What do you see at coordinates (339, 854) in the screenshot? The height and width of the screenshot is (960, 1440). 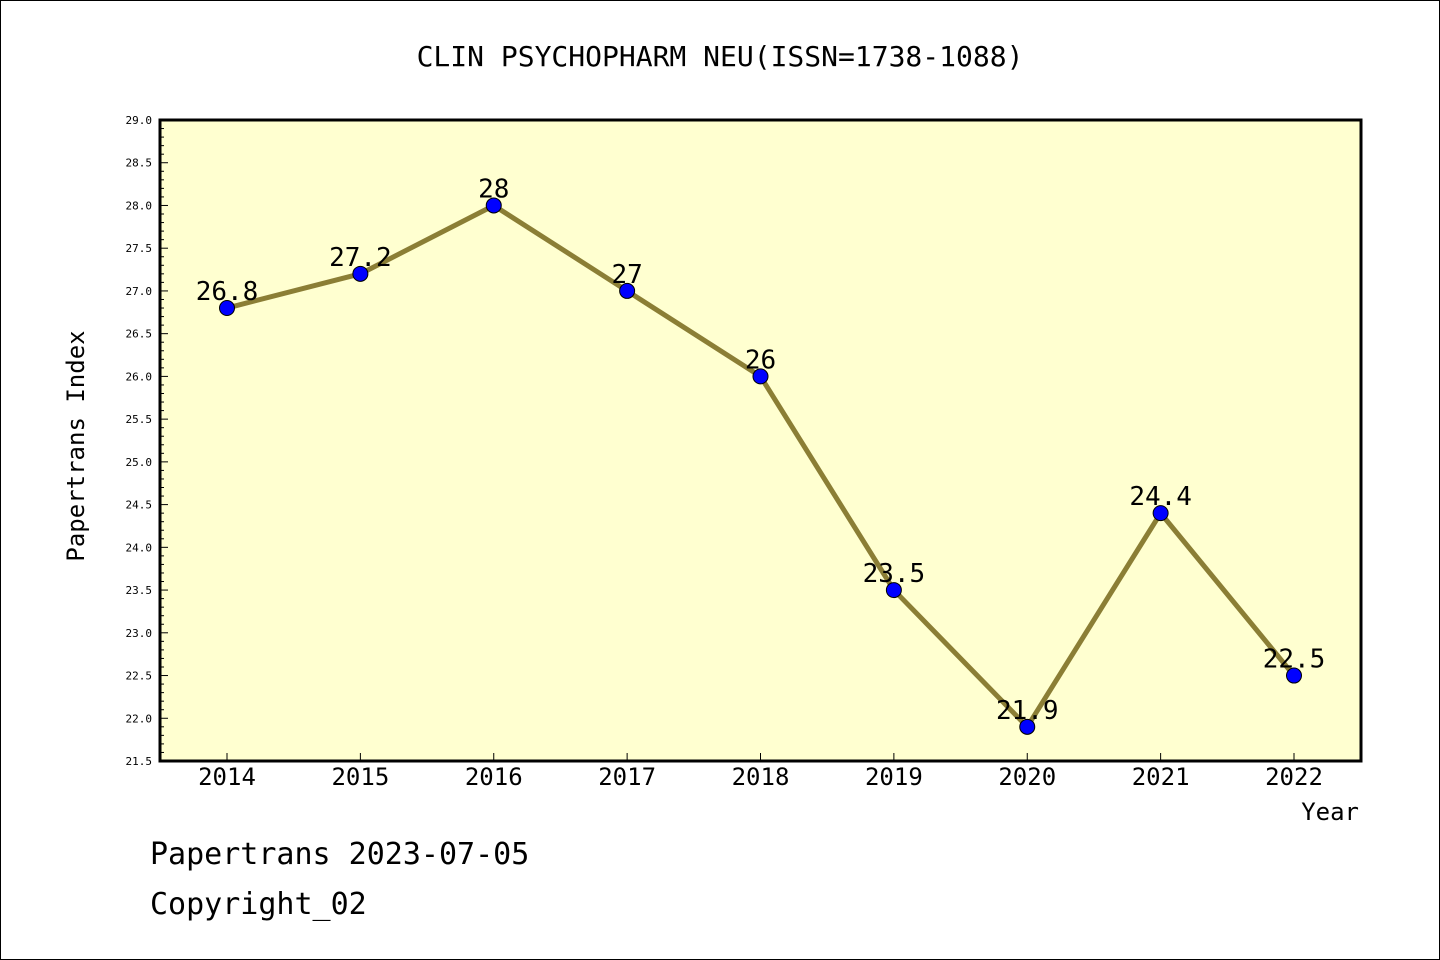 I see `footer-date: Papertrans 2023-07-05` at bounding box center [339, 854].